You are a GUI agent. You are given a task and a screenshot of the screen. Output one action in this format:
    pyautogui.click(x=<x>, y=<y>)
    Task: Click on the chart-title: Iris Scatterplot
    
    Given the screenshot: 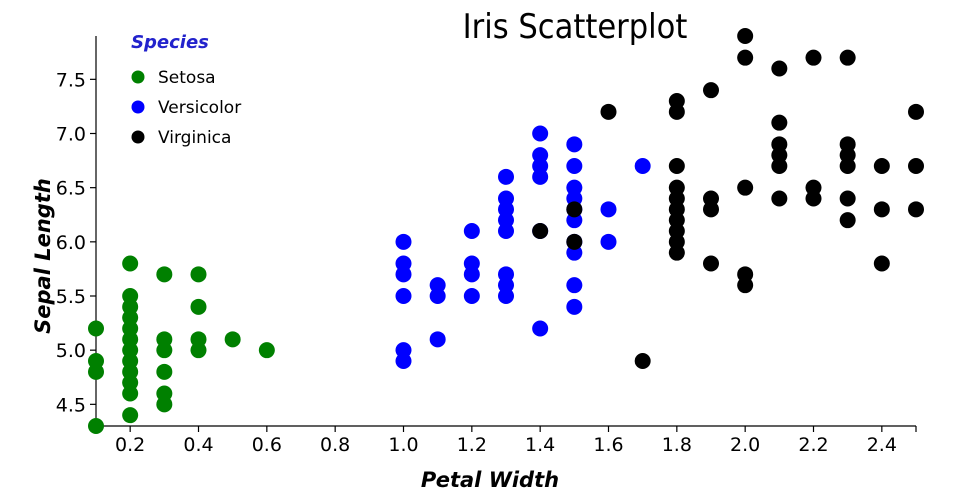 What is the action you would take?
    pyautogui.click(x=575, y=27)
    